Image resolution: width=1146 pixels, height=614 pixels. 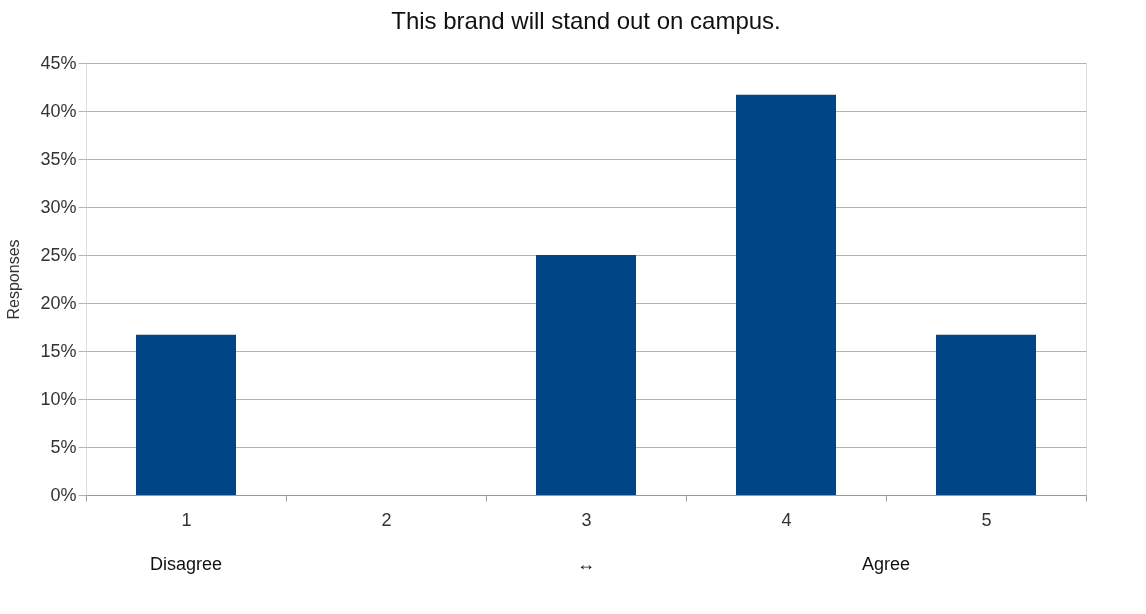 What do you see at coordinates (14, 279) in the screenshot?
I see `y-axis-title: Responses` at bounding box center [14, 279].